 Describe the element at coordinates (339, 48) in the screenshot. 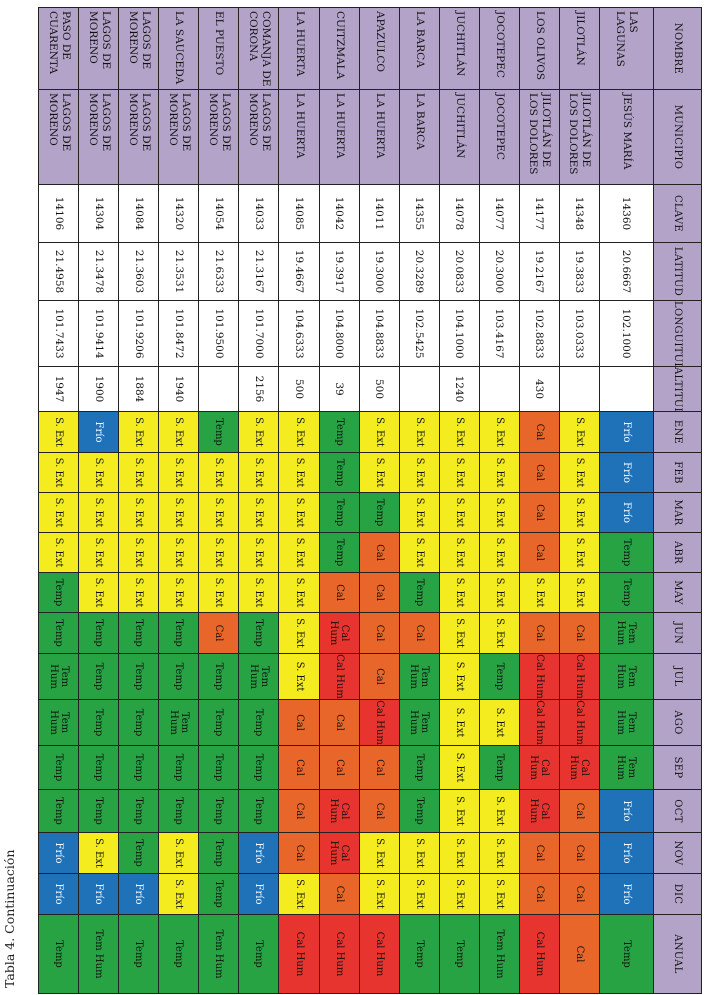

I see `station-name: CUITZMALA` at that location.